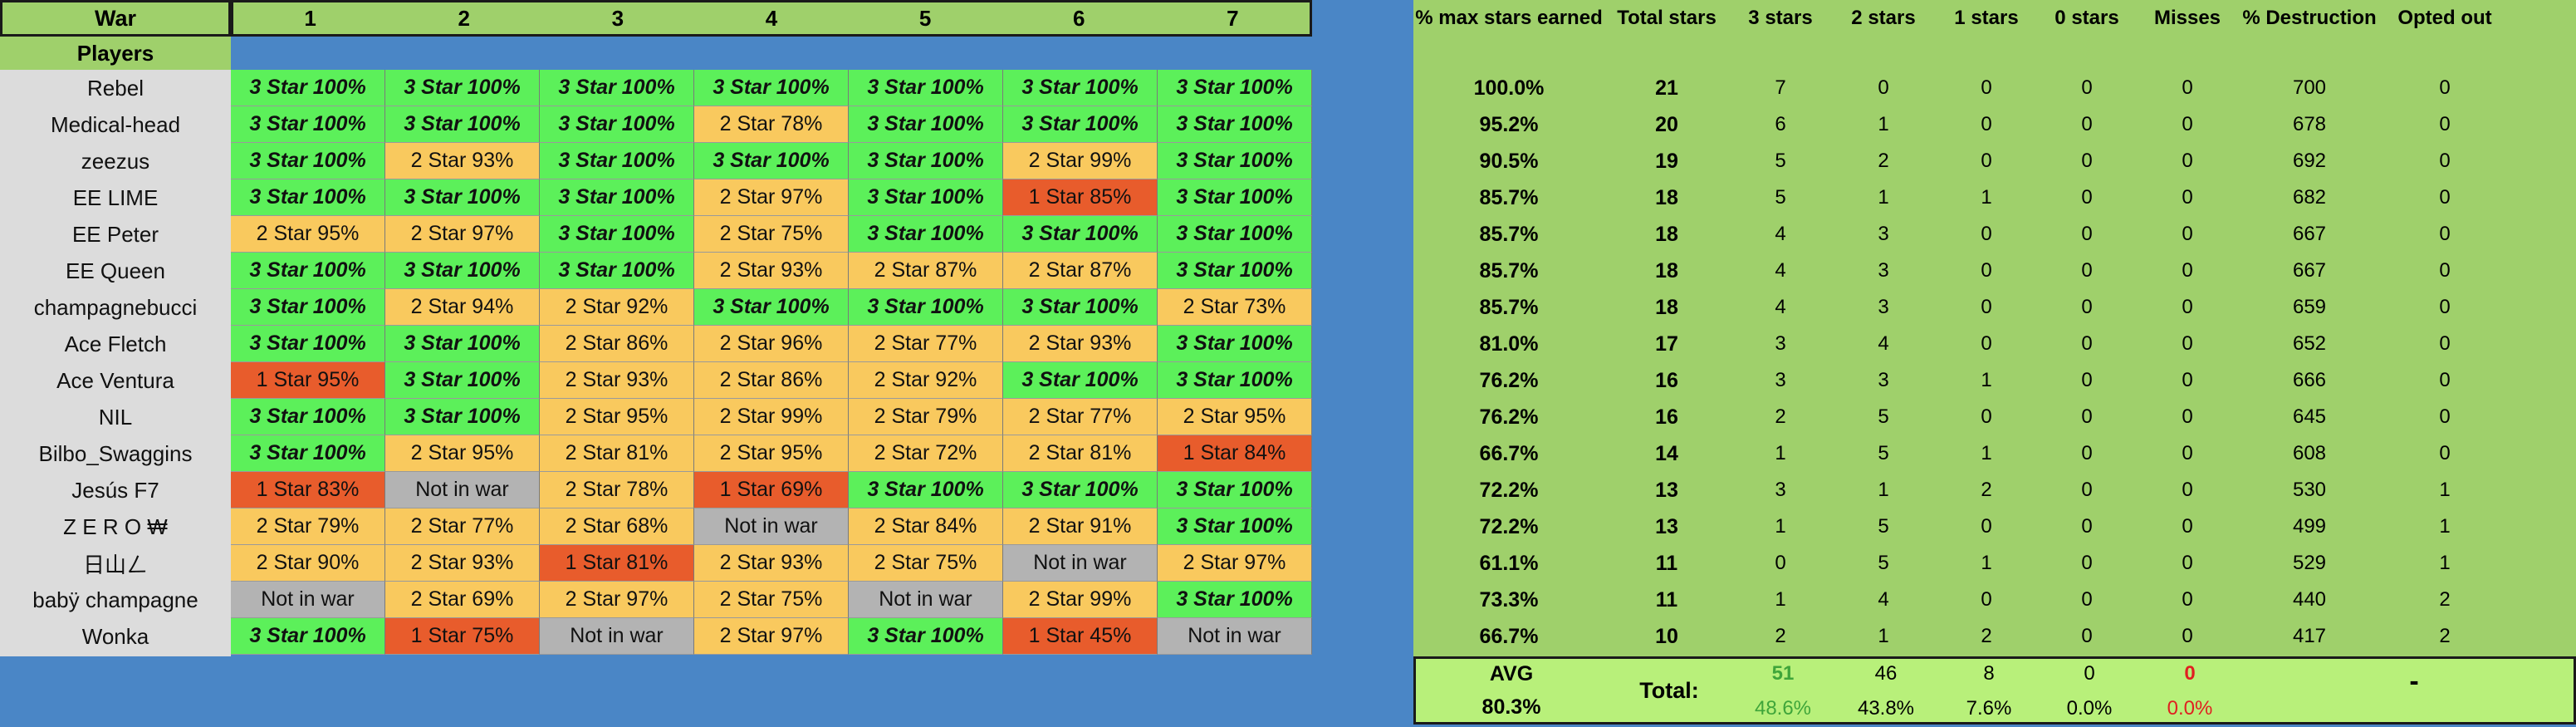 The width and height of the screenshot is (2576, 727). What do you see at coordinates (1666, 526) in the screenshot?
I see `stat-total-stars: 13` at bounding box center [1666, 526].